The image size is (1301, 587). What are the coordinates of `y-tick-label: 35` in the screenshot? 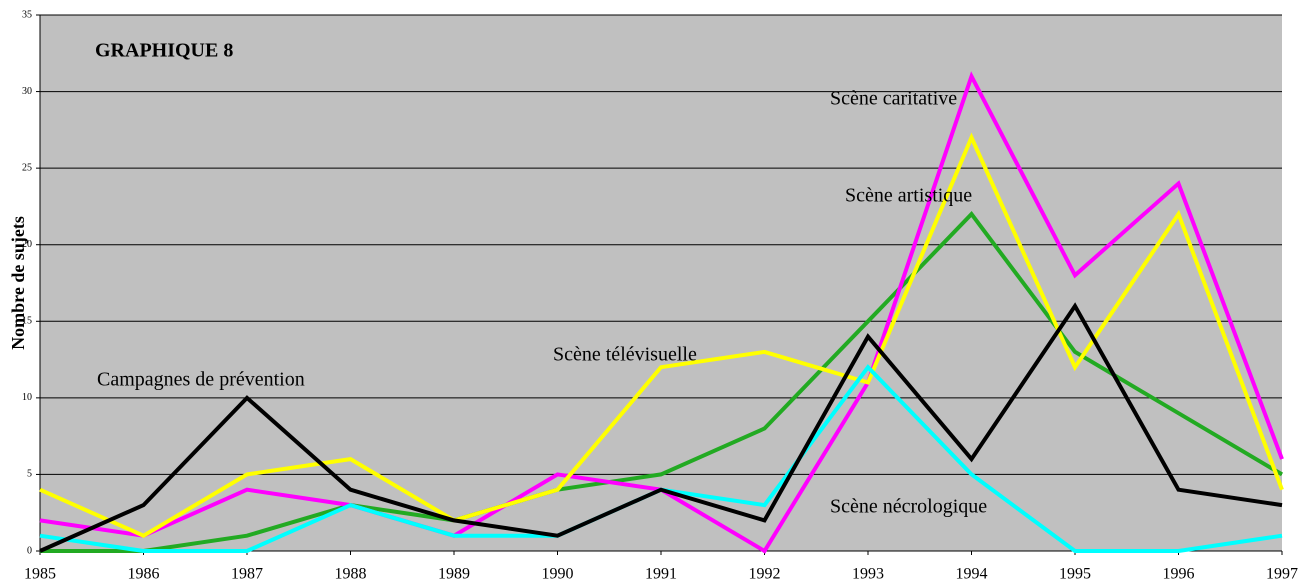 It's located at (27, 14).